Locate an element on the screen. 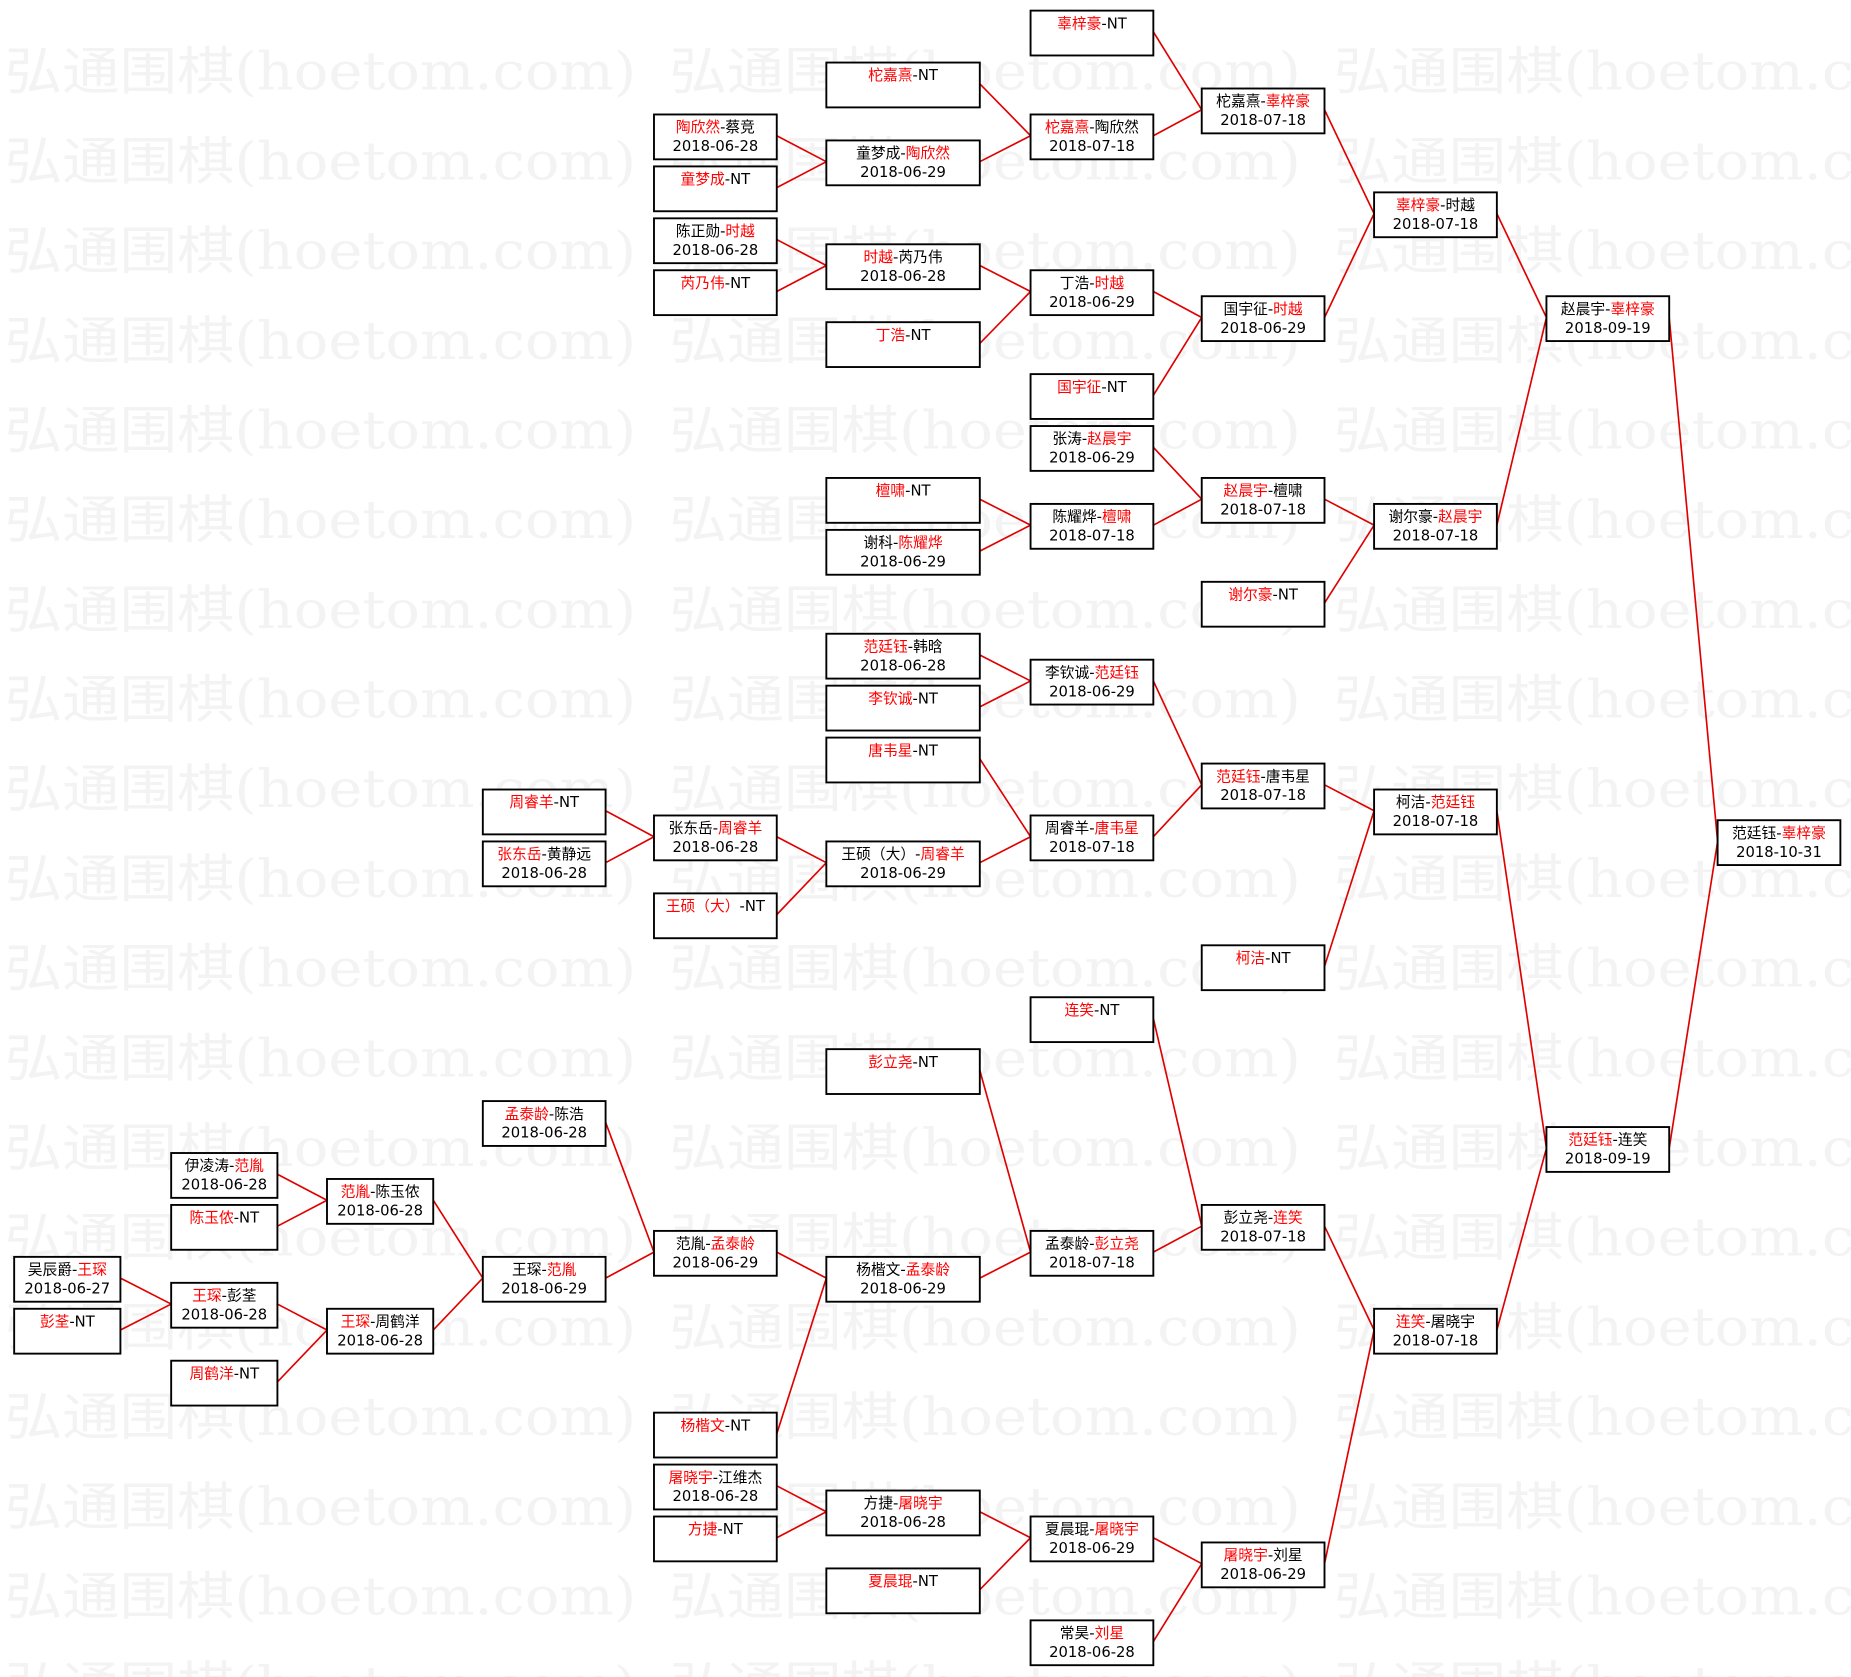 The image size is (1851, 1677). match-players: 彭立尧-NT is located at coordinates (903, 1062).